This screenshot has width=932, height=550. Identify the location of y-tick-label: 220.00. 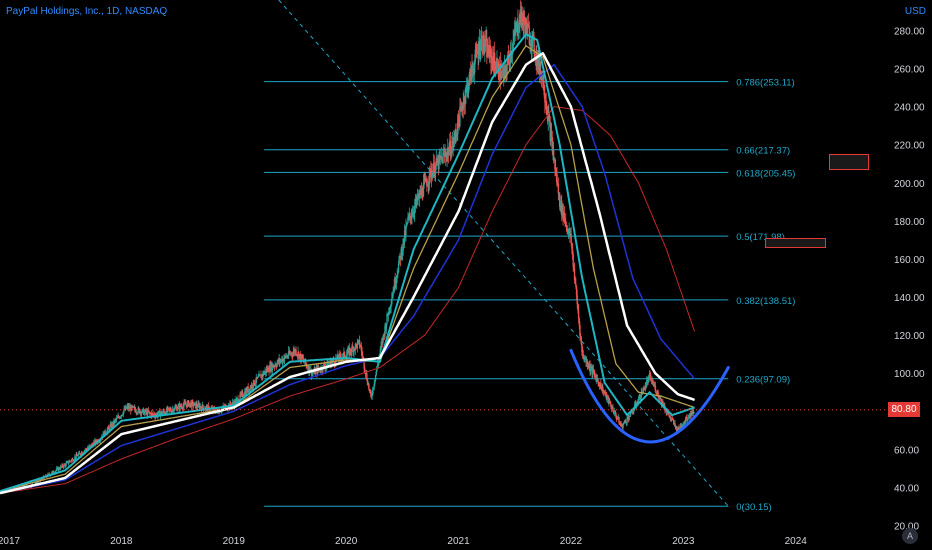
(909, 146).